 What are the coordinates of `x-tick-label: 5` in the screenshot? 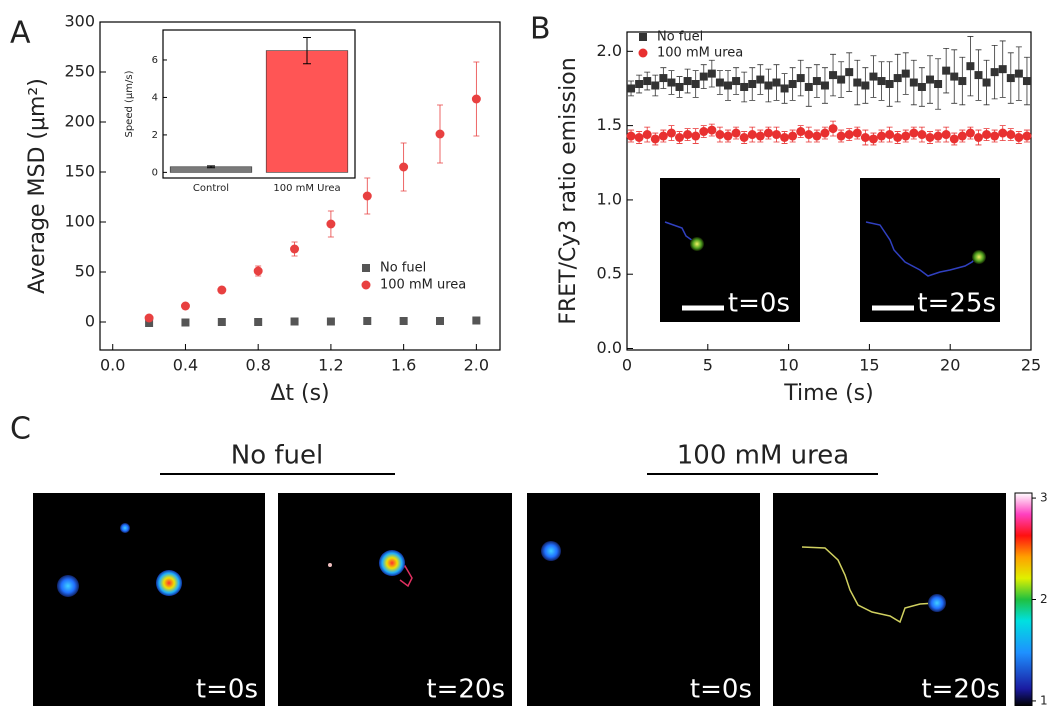 It's located at (708, 365).